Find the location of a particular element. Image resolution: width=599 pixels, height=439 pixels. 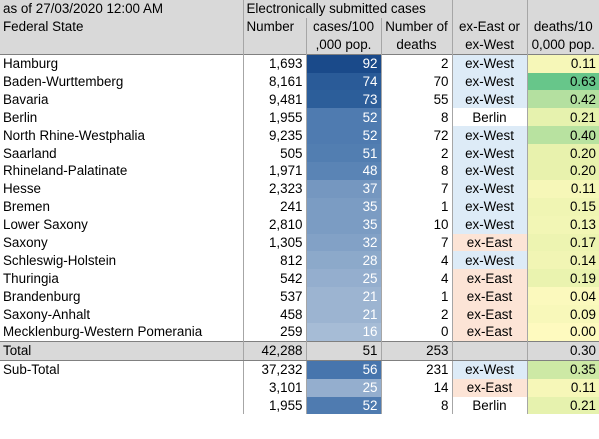

state-cell: Saarland is located at coordinates (30, 153).